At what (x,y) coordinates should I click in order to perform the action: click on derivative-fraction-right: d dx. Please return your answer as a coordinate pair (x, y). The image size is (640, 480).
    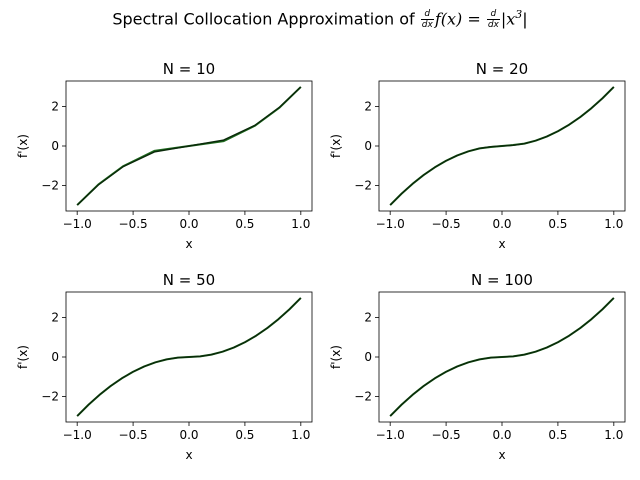
    Looking at the image, I should click on (493, 20).